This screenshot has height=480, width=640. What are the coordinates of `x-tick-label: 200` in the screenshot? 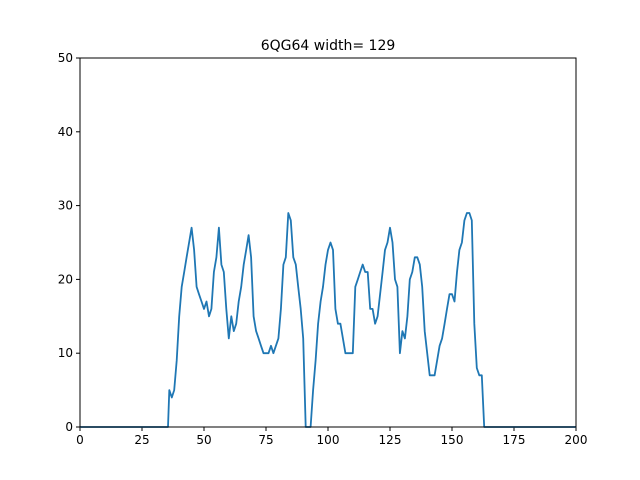 It's located at (576, 440).